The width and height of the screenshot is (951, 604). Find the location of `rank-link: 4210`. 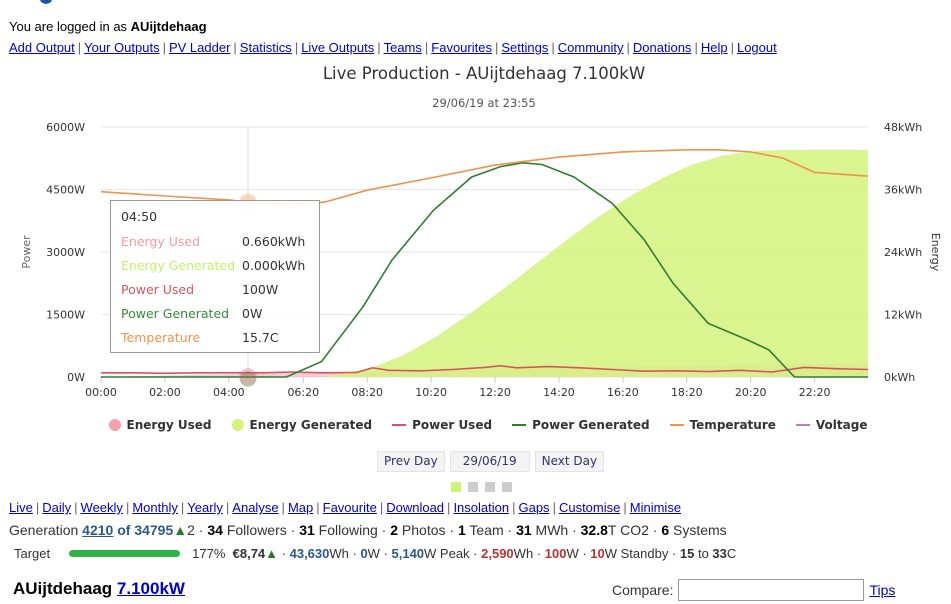

rank-link: 4210 is located at coordinates (98, 530).